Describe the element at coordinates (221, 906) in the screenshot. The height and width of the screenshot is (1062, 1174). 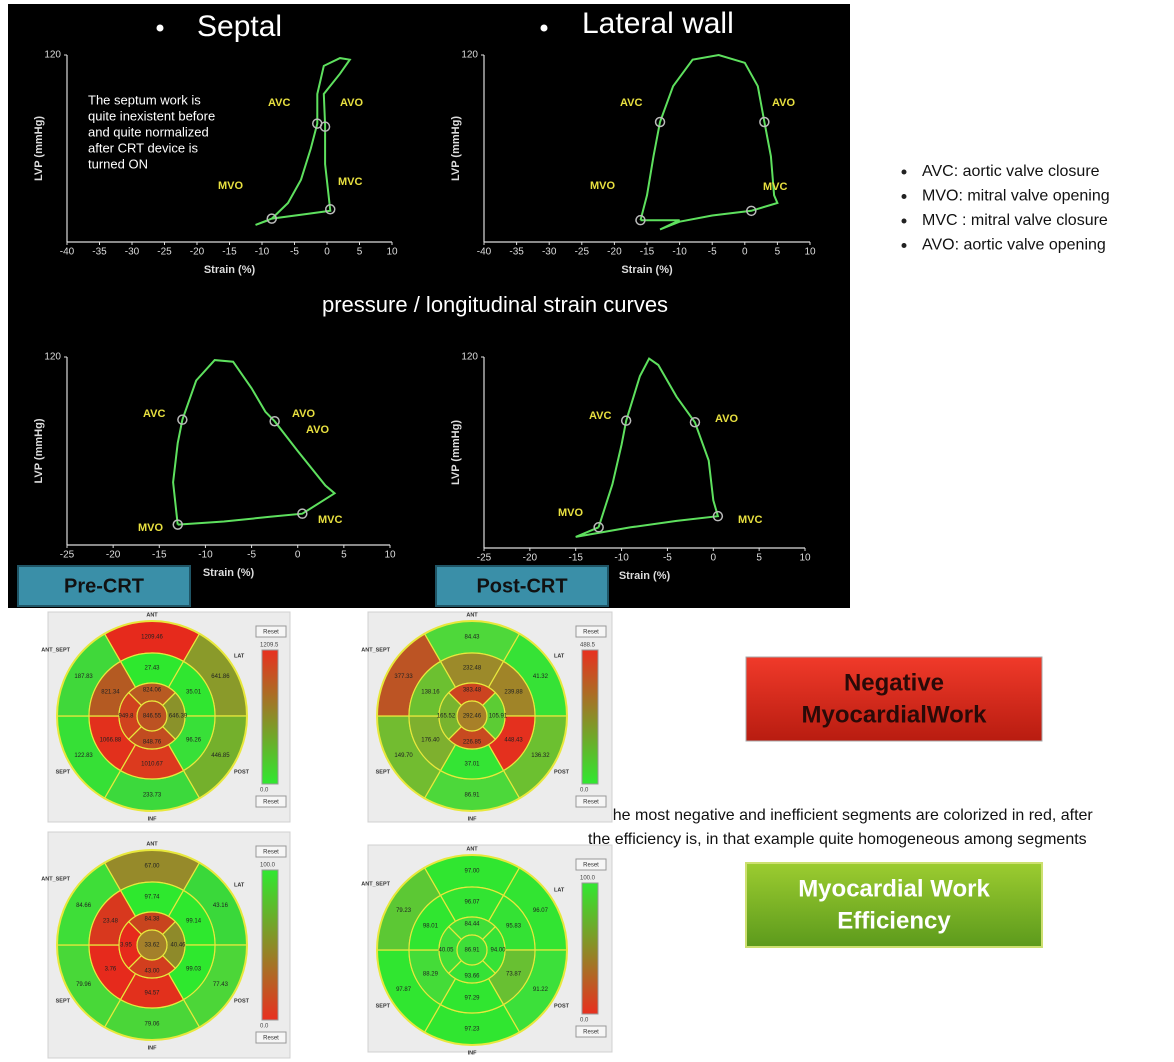
I see `segment-value: 43.16` at that location.